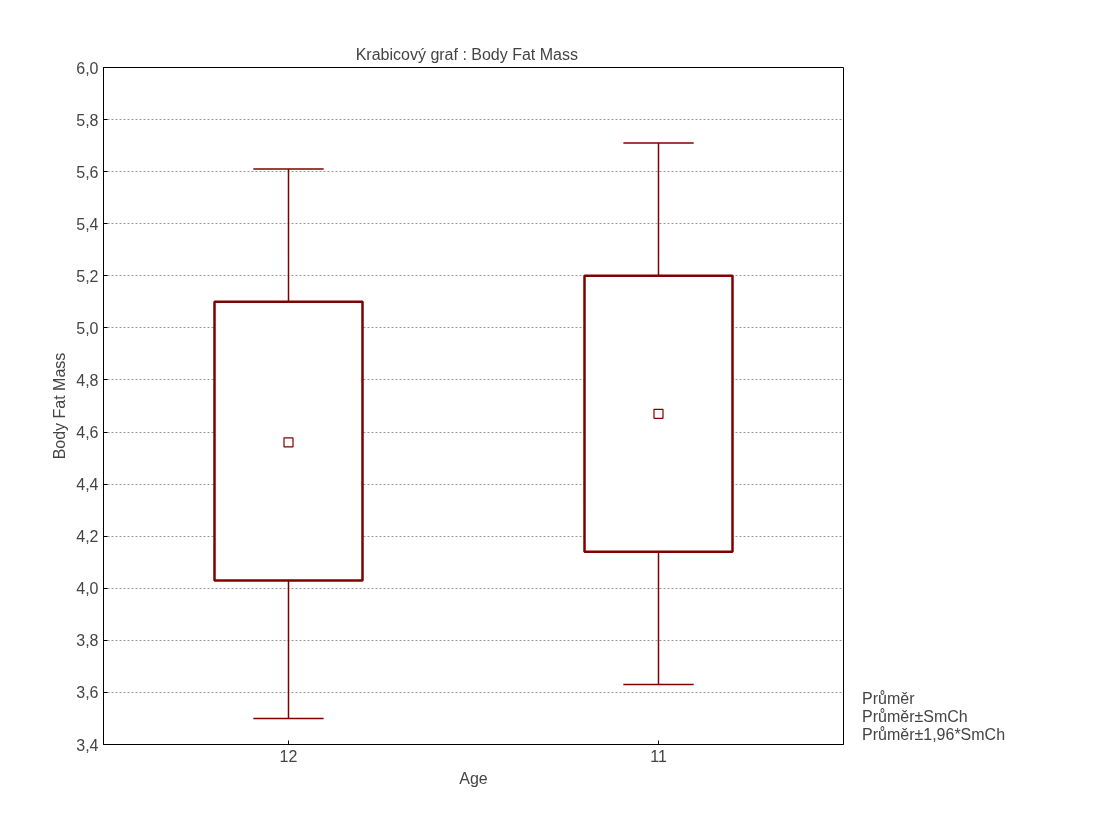 This screenshot has height=832, width=1097. Describe the element at coordinates (658, 756) in the screenshot. I see `x-tick-label: 11` at that location.